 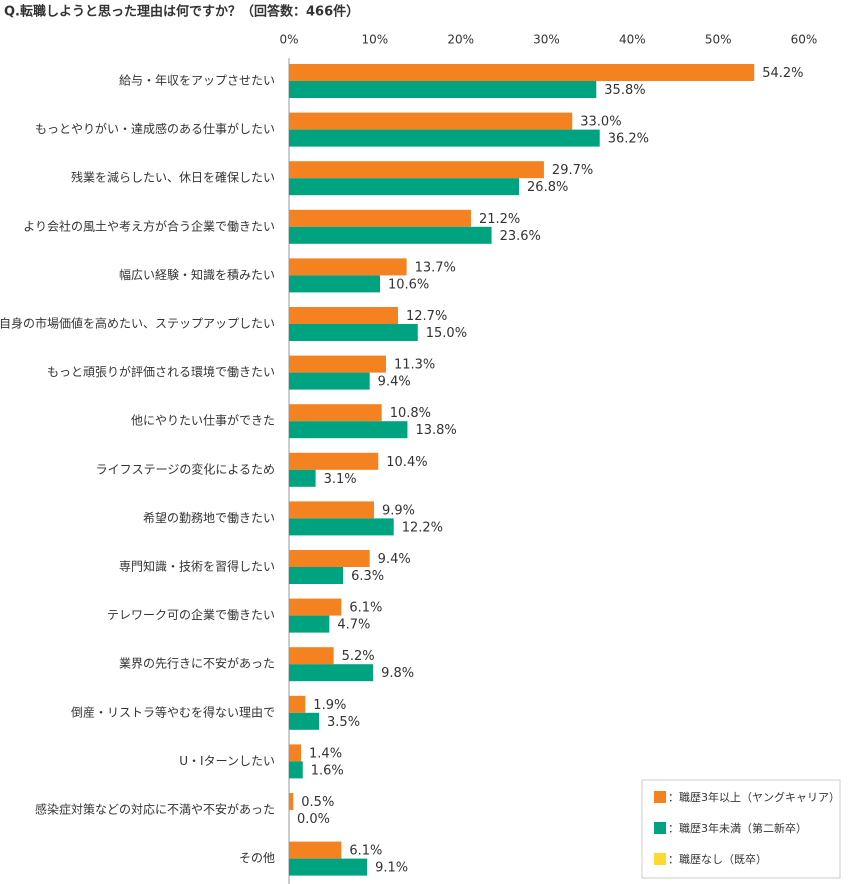 I want to click on category-label: U・Iターンしたい, so click(x=227, y=761).